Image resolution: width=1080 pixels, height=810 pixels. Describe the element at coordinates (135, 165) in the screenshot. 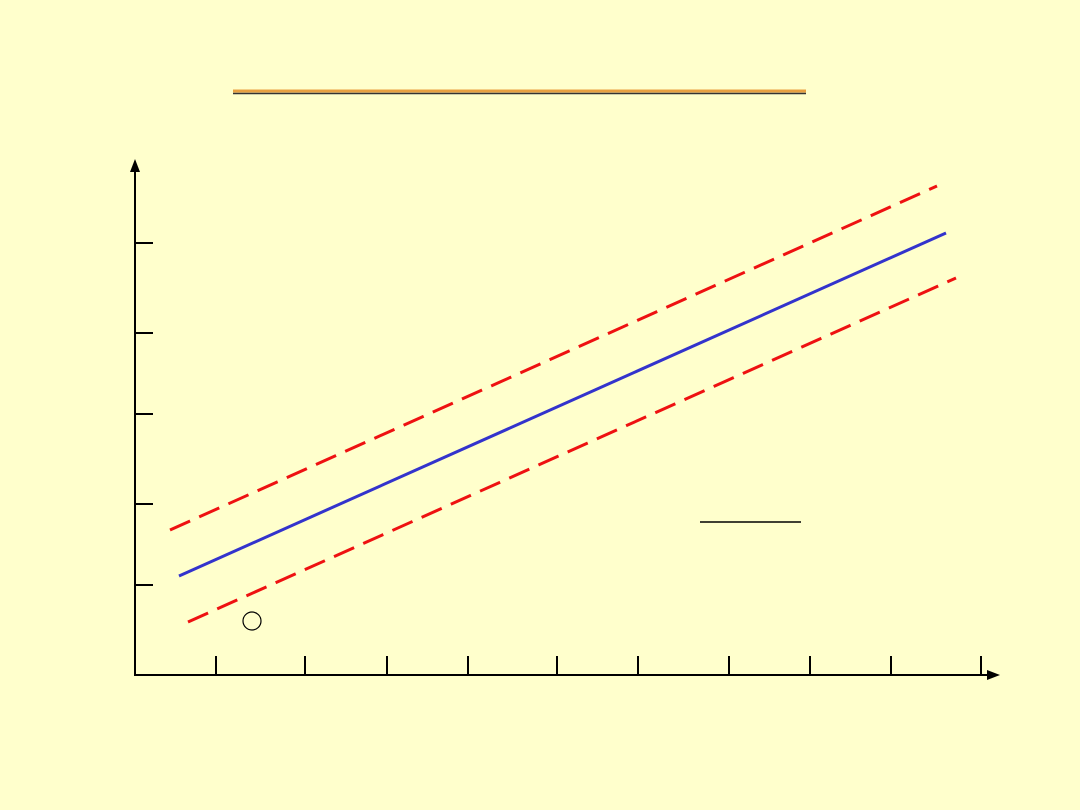

I see `y-axis-arrow` at that location.